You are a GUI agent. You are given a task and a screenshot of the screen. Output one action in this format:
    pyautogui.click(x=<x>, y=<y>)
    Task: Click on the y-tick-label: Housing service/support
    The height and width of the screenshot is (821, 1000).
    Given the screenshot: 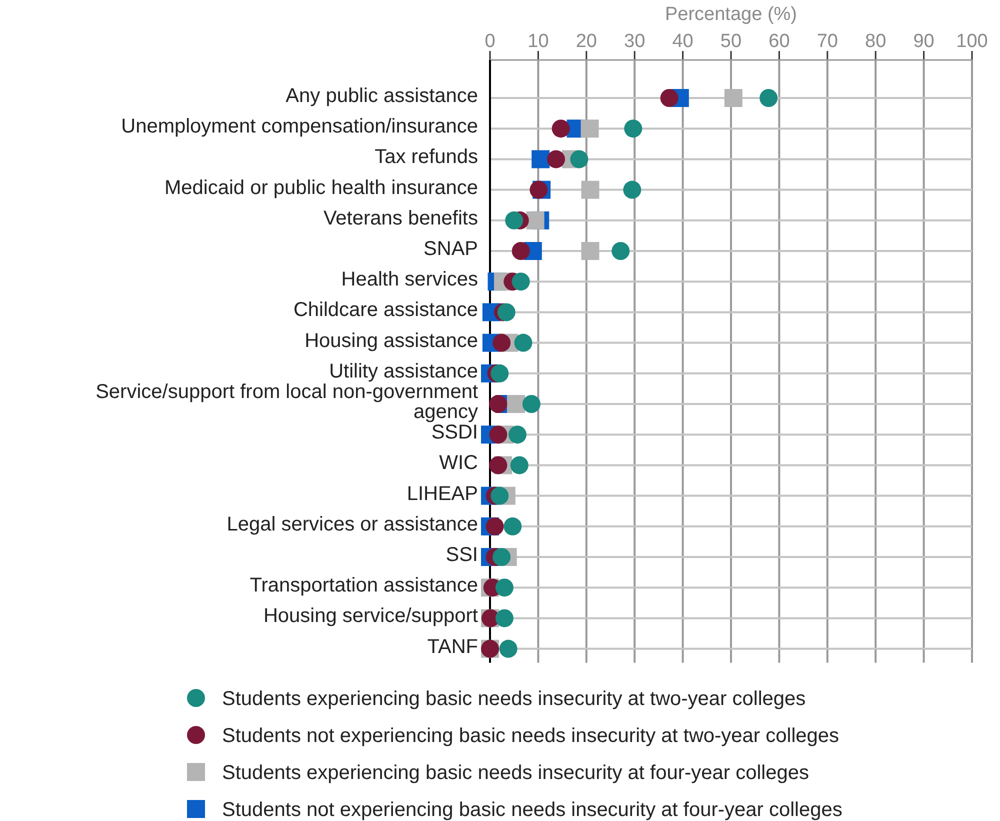 What is the action you would take?
    pyautogui.click(x=370, y=616)
    